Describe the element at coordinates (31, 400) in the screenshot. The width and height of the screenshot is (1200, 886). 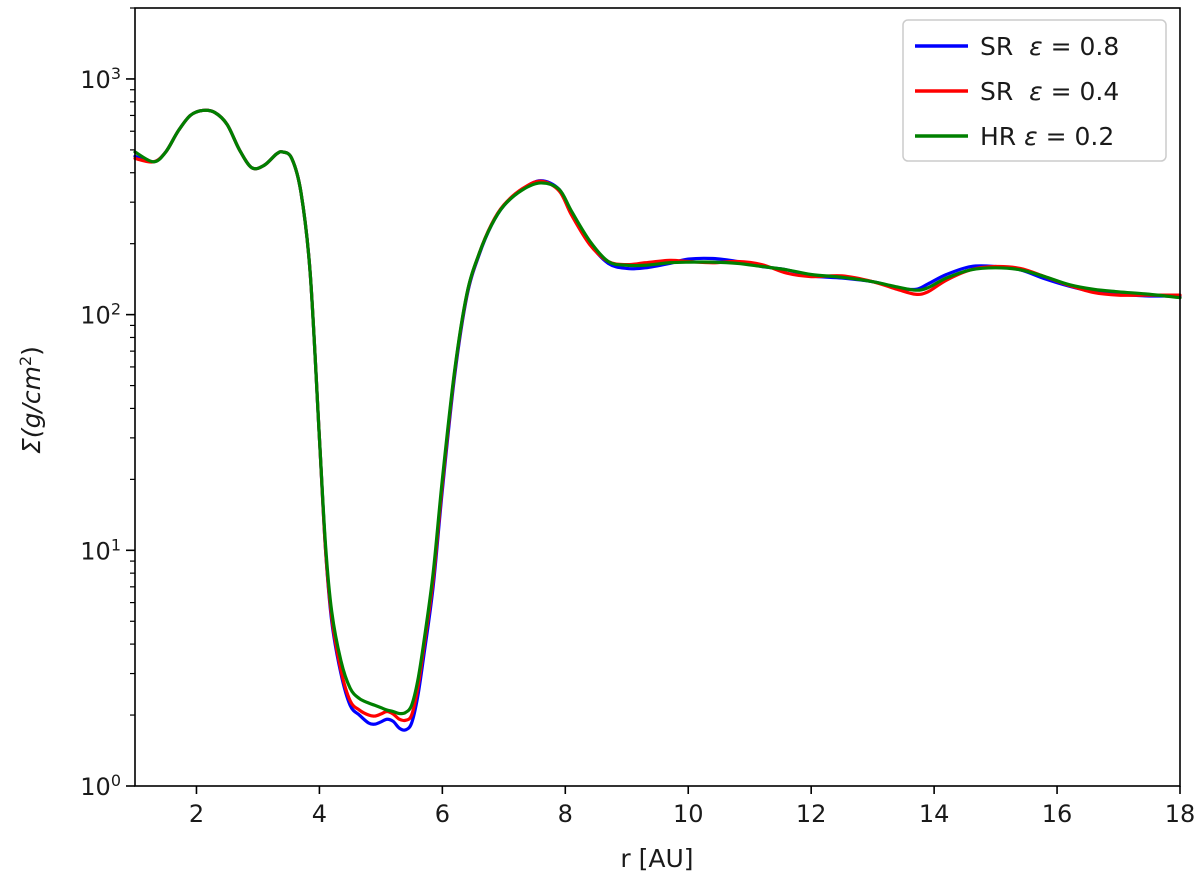
I see `y-axis-label: Σ(g/cm2)` at that location.